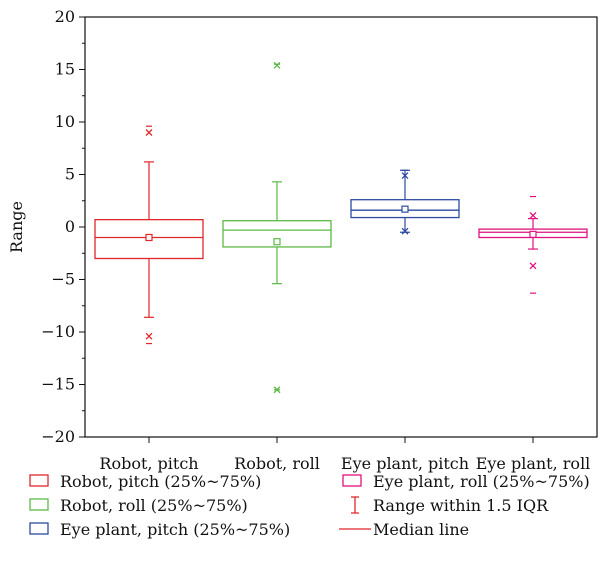 This screenshot has height=574, width=607. What do you see at coordinates (70, 226) in the screenshot?
I see `y-tick-label: 0` at bounding box center [70, 226].